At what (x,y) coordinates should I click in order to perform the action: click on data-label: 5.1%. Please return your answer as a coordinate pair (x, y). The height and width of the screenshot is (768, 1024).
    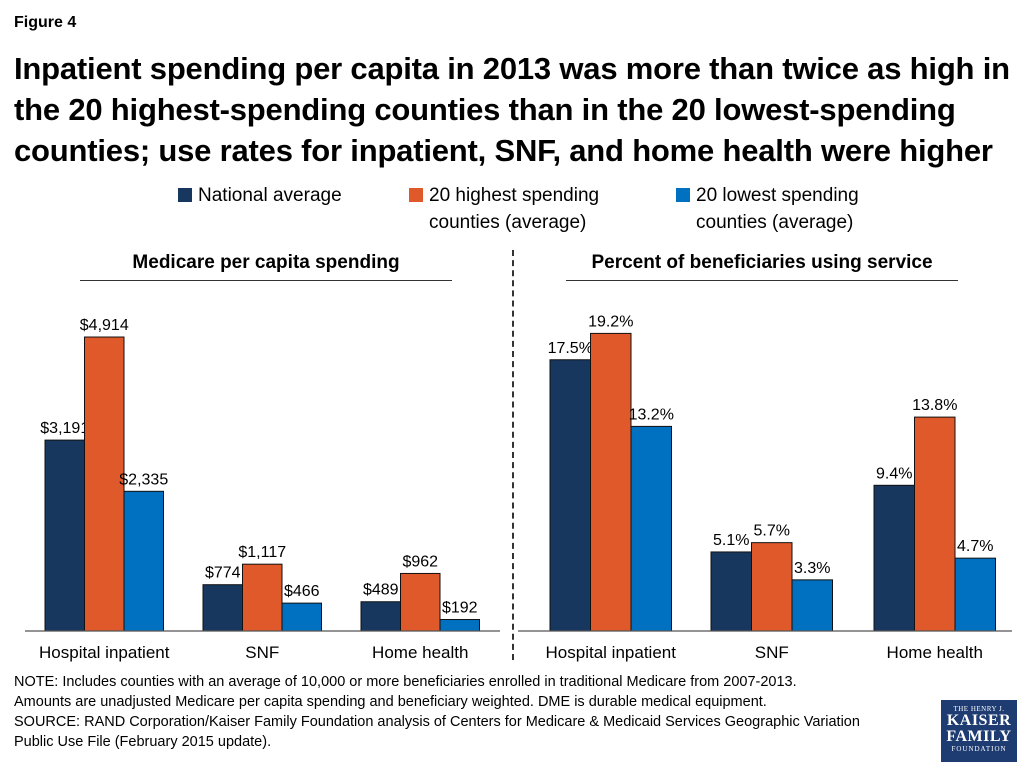
    Looking at the image, I should click on (731, 540).